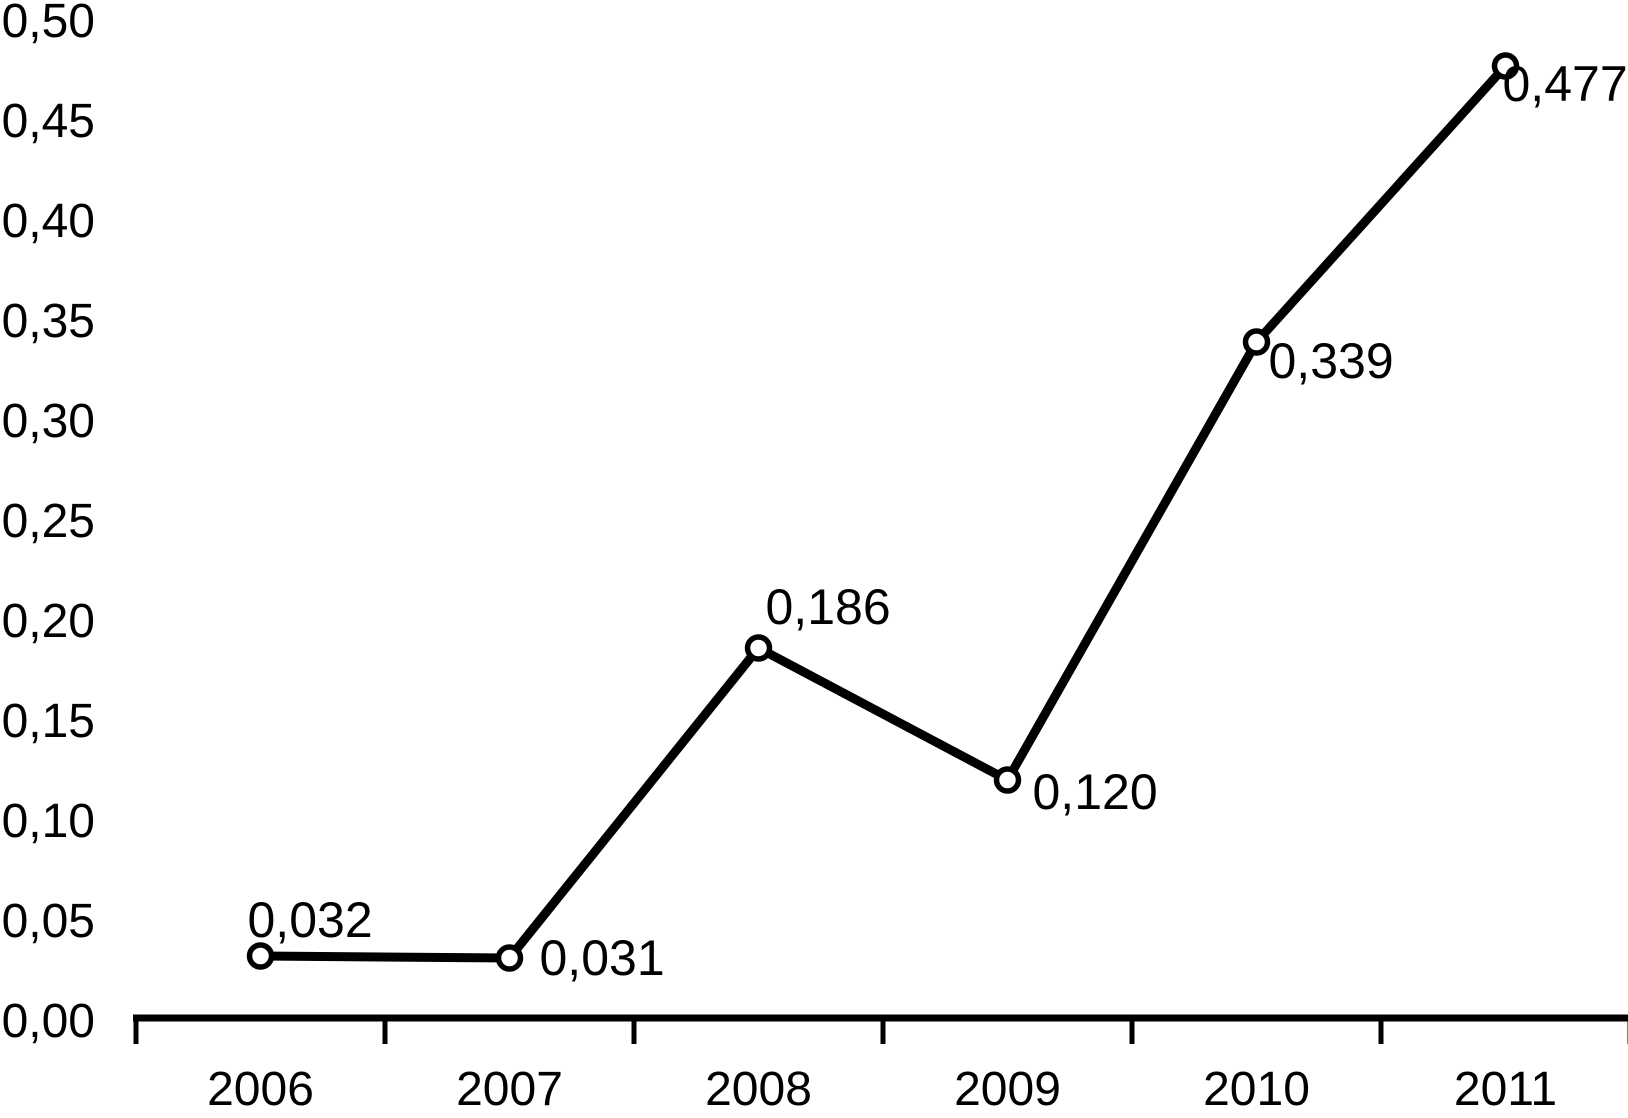 This screenshot has height=1118, width=1628. I want to click on x-axis-label: 2009, so click(1007, 1089).